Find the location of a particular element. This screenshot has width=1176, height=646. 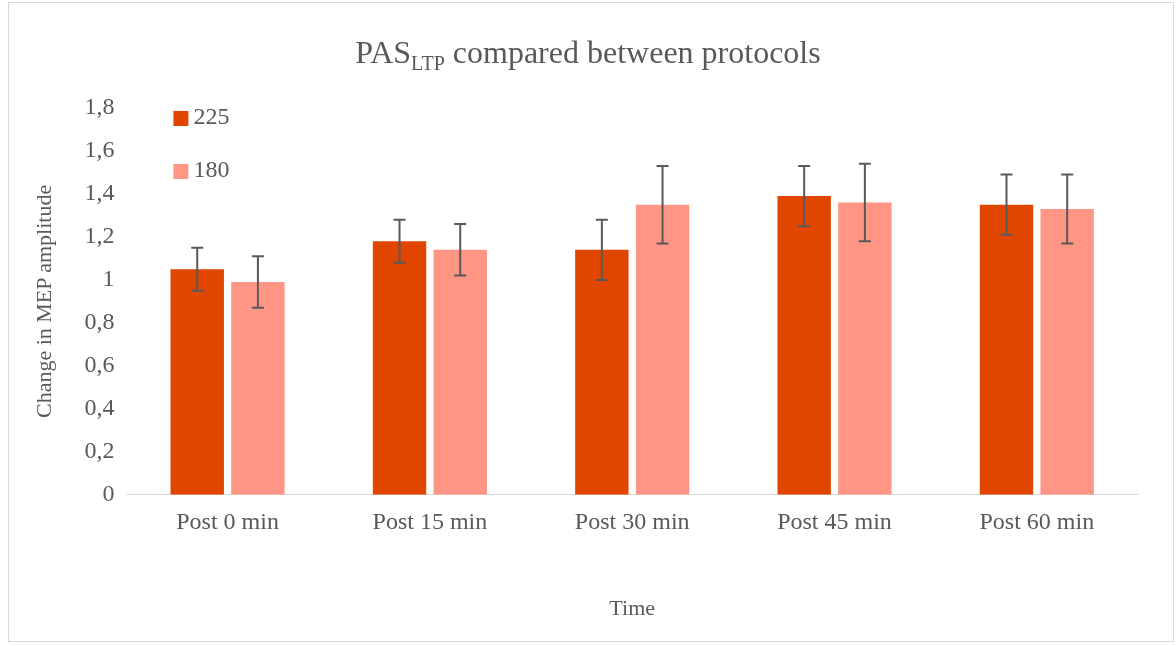

x-tick-label: Post 60 min is located at coordinates (1037, 521).